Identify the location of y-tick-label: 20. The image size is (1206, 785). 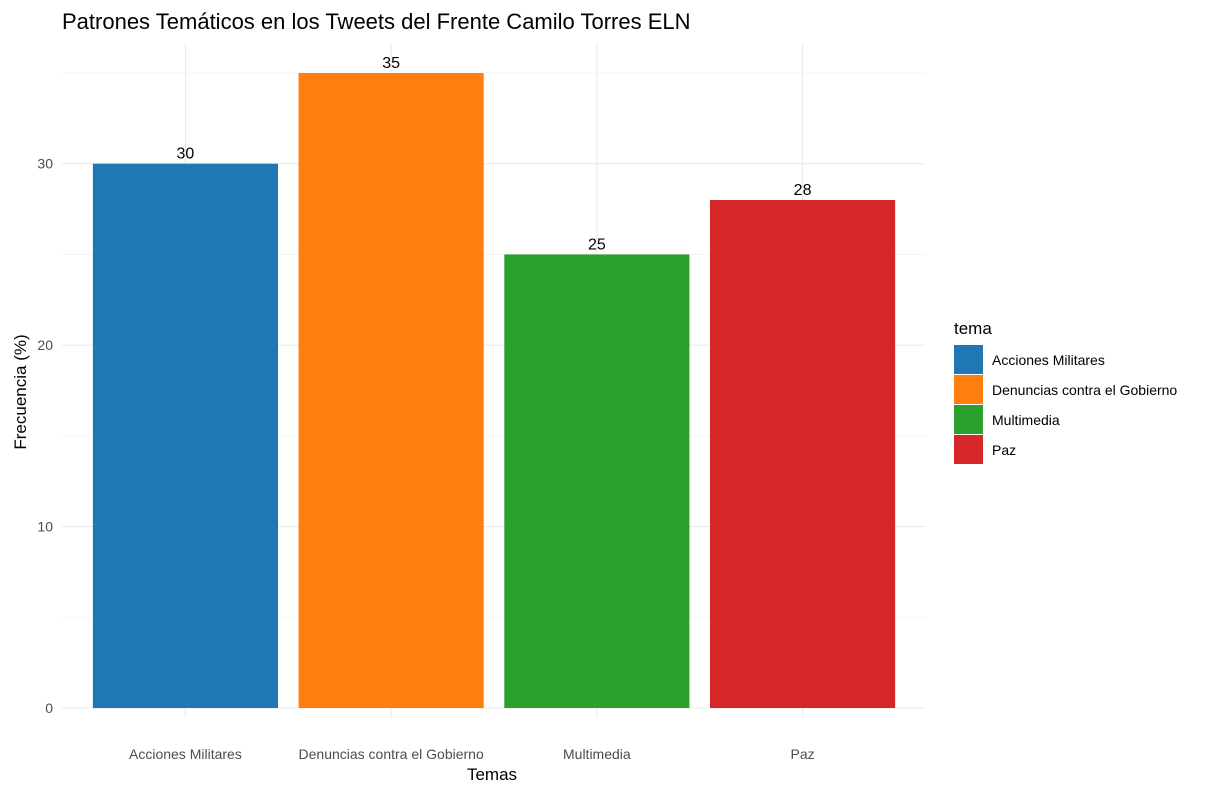
(45, 345).